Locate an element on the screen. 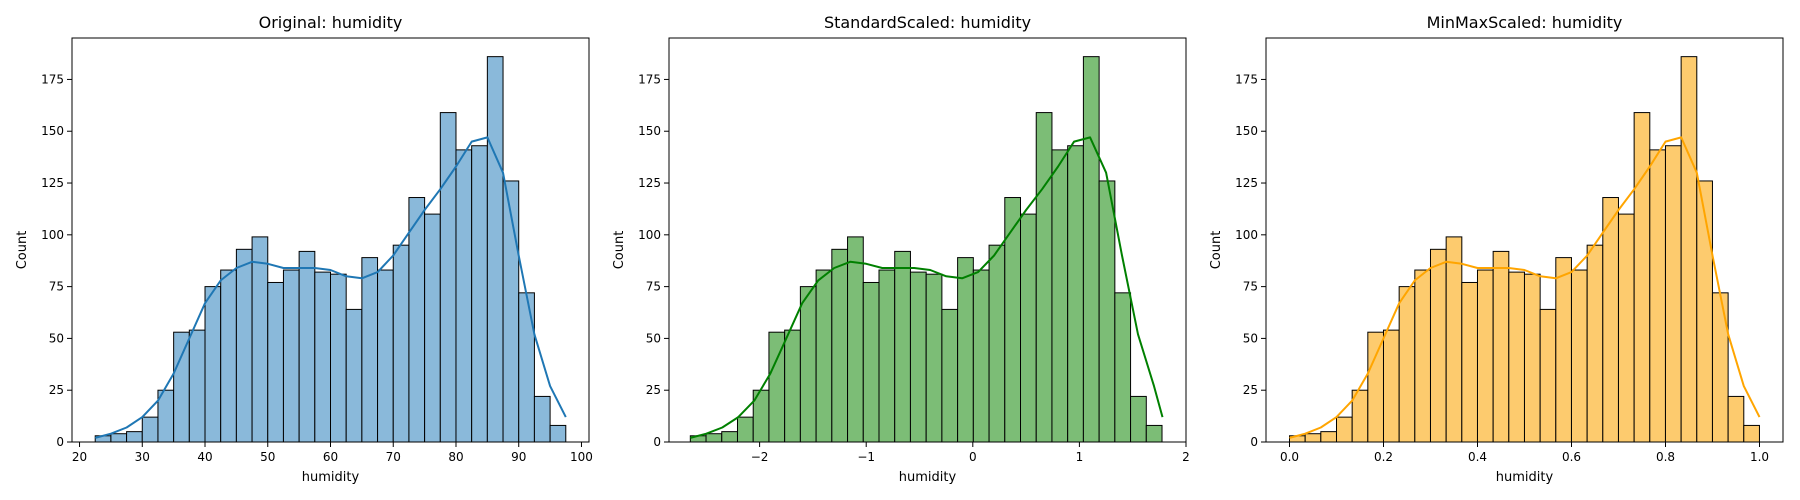  x-tick-label: 1 is located at coordinates (1080, 457).